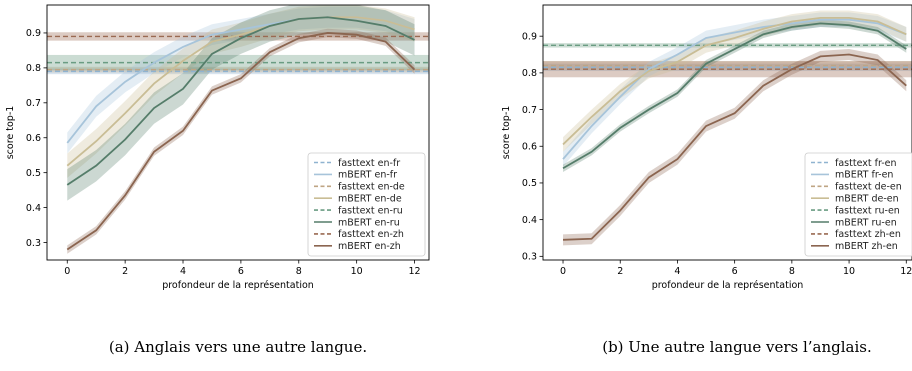 The height and width of the screenshot is (371, 912). I want to click on legend-label-mBERT-ru-en: mBERT ru-en, so click(866, 222).